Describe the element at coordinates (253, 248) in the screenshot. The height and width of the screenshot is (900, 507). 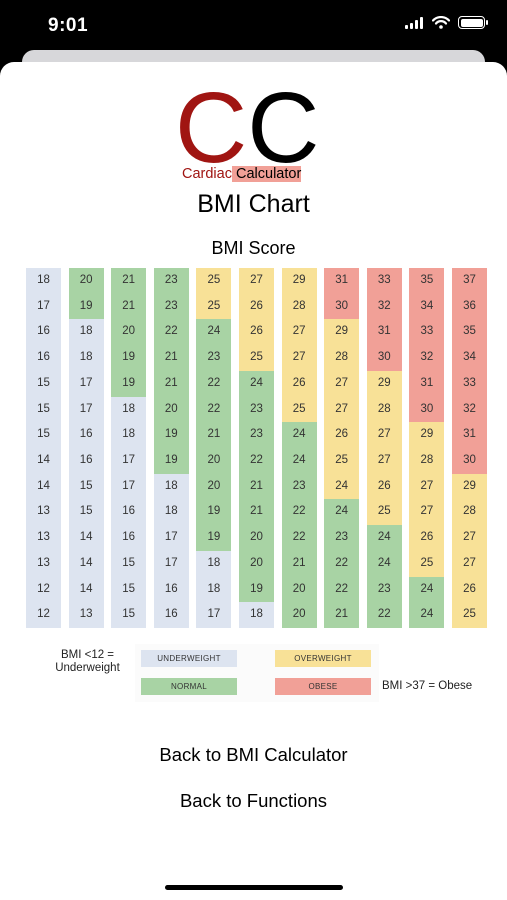
I see `chart-title: BMI Score` at that location.